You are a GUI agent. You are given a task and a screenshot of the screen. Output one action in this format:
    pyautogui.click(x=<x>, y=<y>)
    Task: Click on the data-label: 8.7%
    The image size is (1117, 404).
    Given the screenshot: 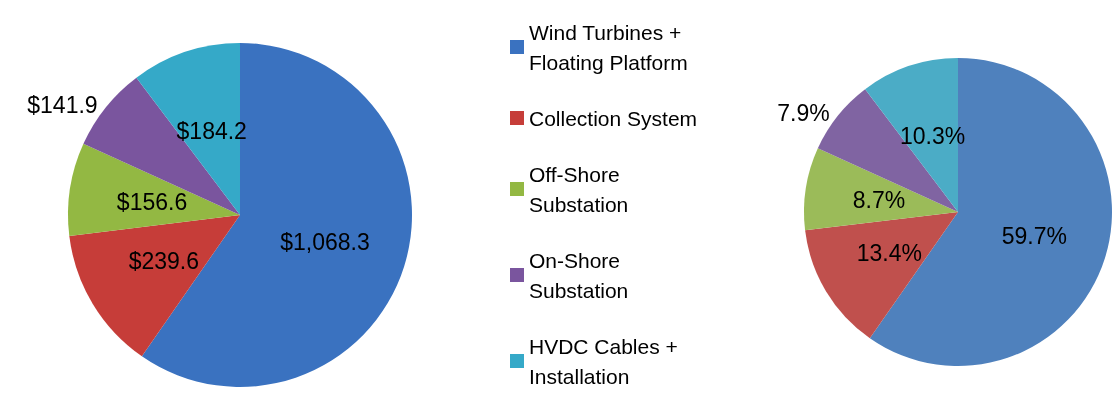 What is the action you would take?
    pyautogui.click(x=879, y=199)
    